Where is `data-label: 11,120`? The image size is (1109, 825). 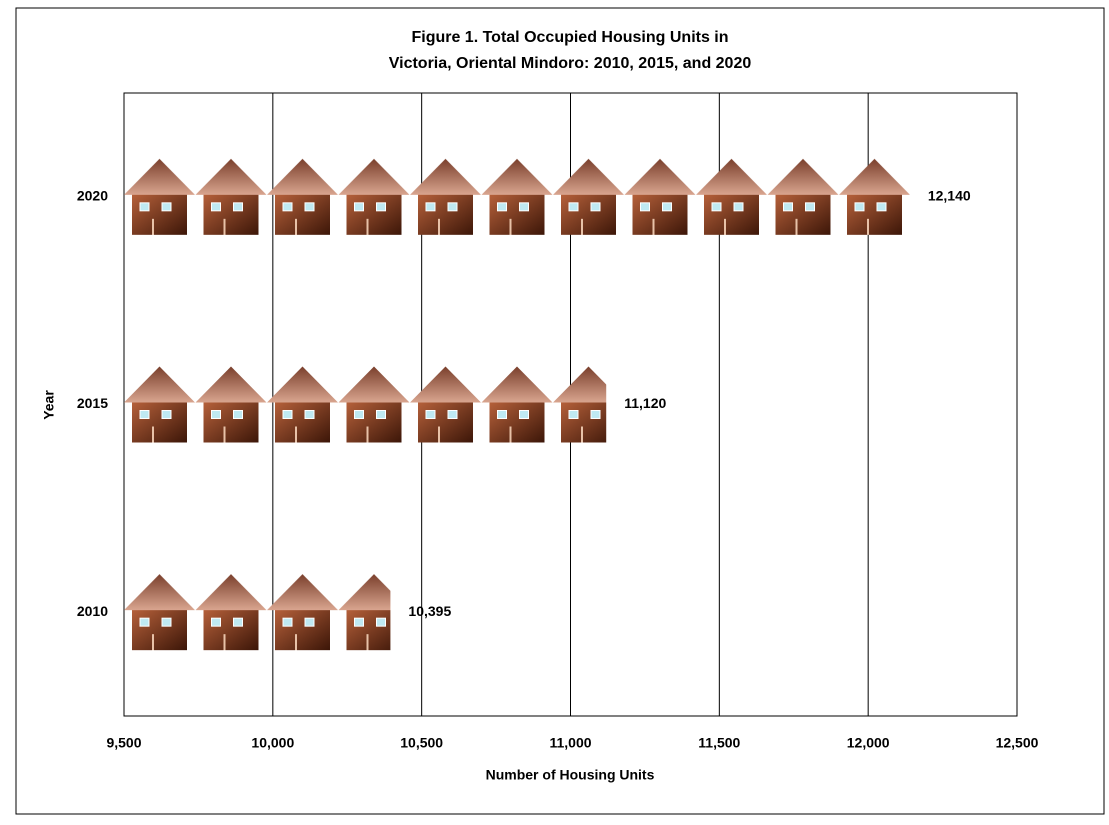 data-label: 11,120 is located at coordinates (645, 403).